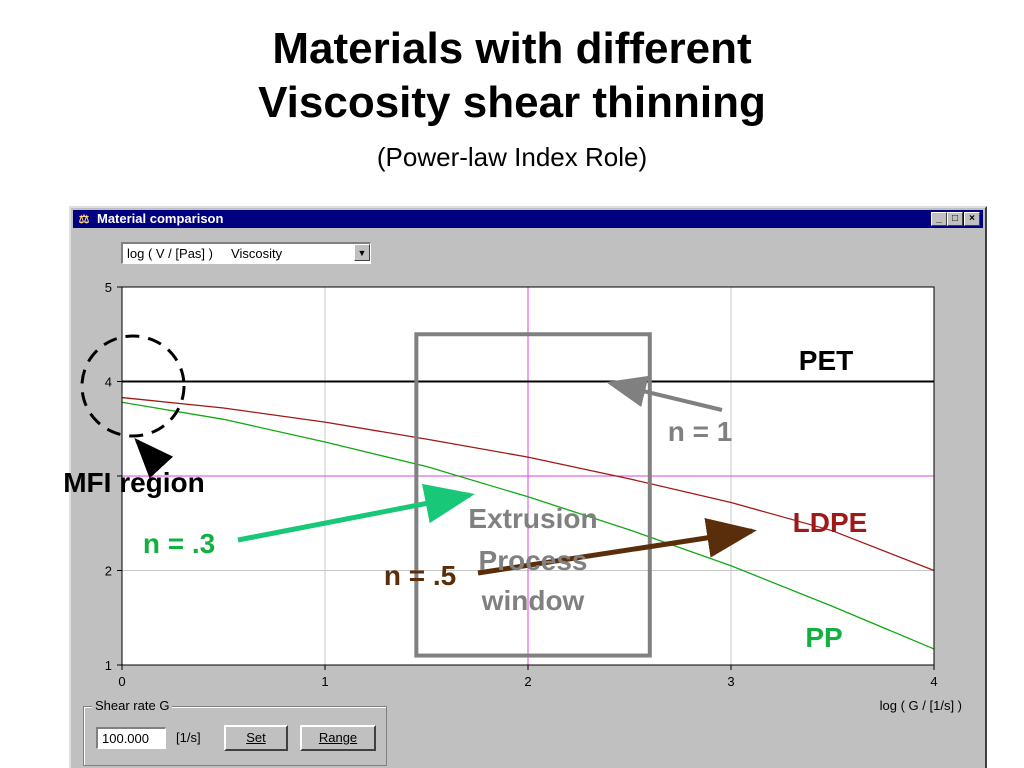 The width and height of the screenshot is (1024, 768). Describe the element at coordinates (108, 665) in the screenshot. I see `y-tick-label: 1` at that location.